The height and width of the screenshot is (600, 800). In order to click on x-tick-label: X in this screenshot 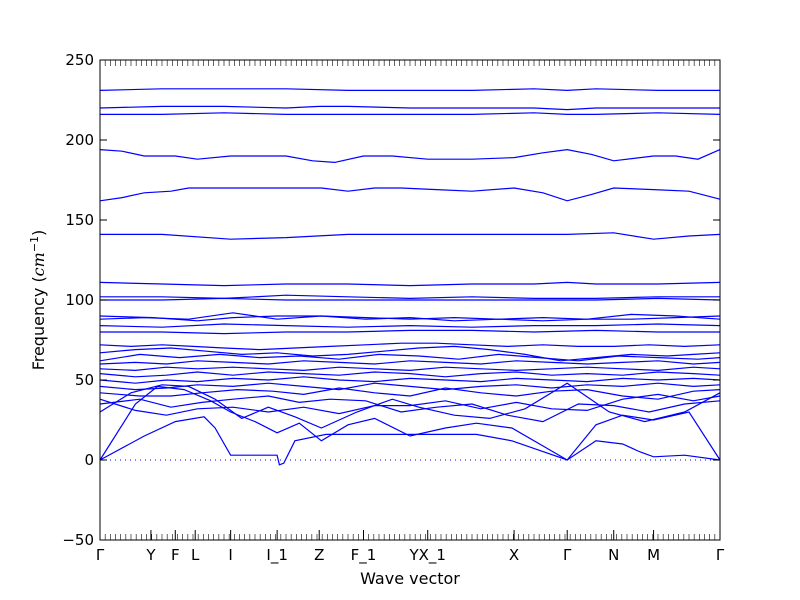, I will do `click(514, 555)`.